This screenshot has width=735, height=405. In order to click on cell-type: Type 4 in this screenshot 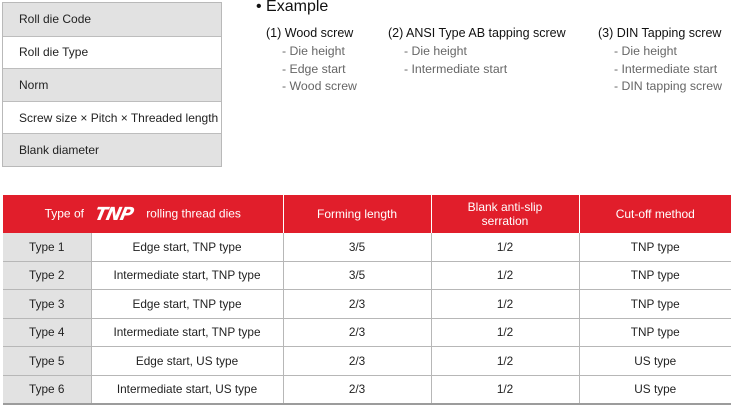, I will do `click(47, 332)`.